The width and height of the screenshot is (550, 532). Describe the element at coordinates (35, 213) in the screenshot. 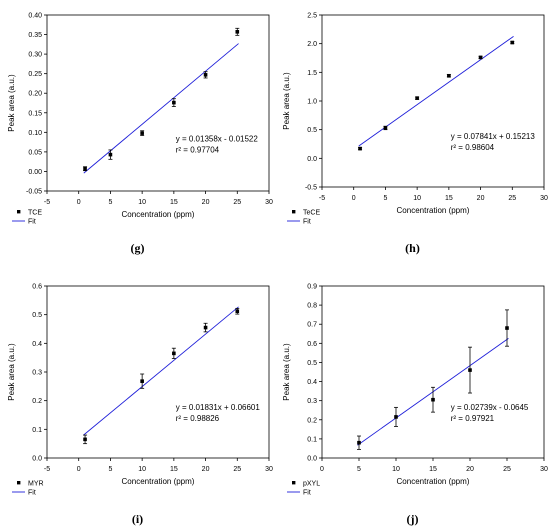

I see `legend-label-series: TCE` at that location.